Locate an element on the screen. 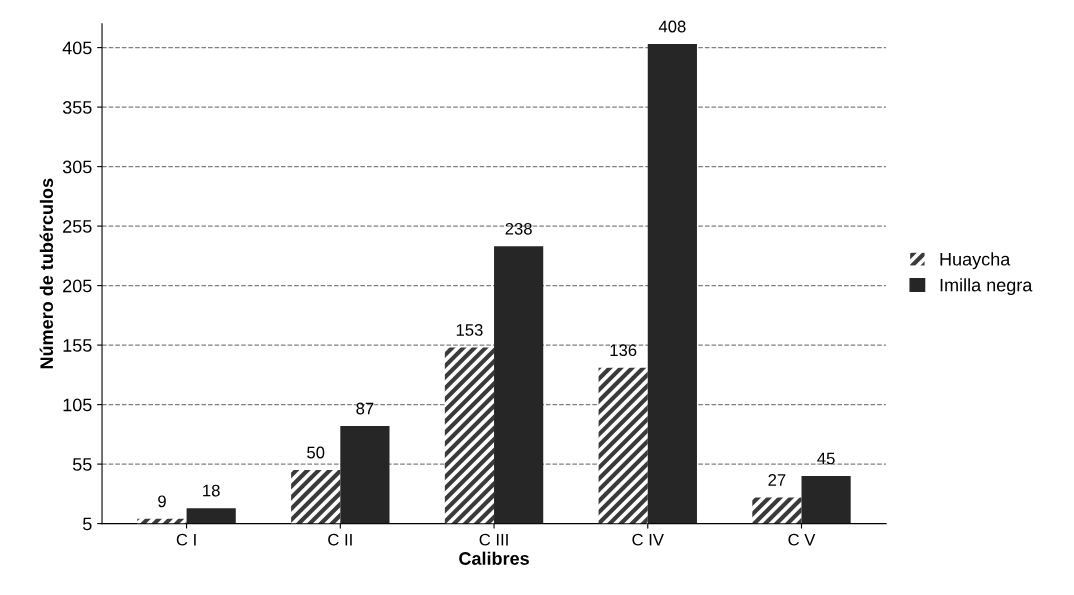 The image size is (1074, 595). y-tick-label: 105 is located at coordinates (77, 405).